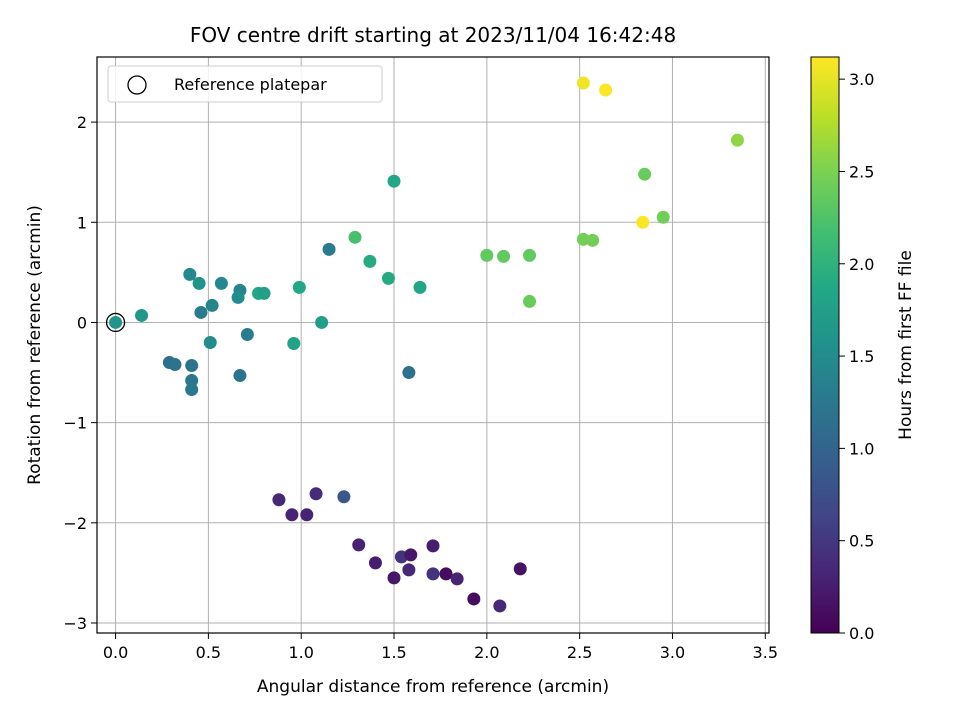  What do you see at coordinates (75, 523) in the screenshot?
I see `y-tick-label: −2` at bounding box center [75, 523].